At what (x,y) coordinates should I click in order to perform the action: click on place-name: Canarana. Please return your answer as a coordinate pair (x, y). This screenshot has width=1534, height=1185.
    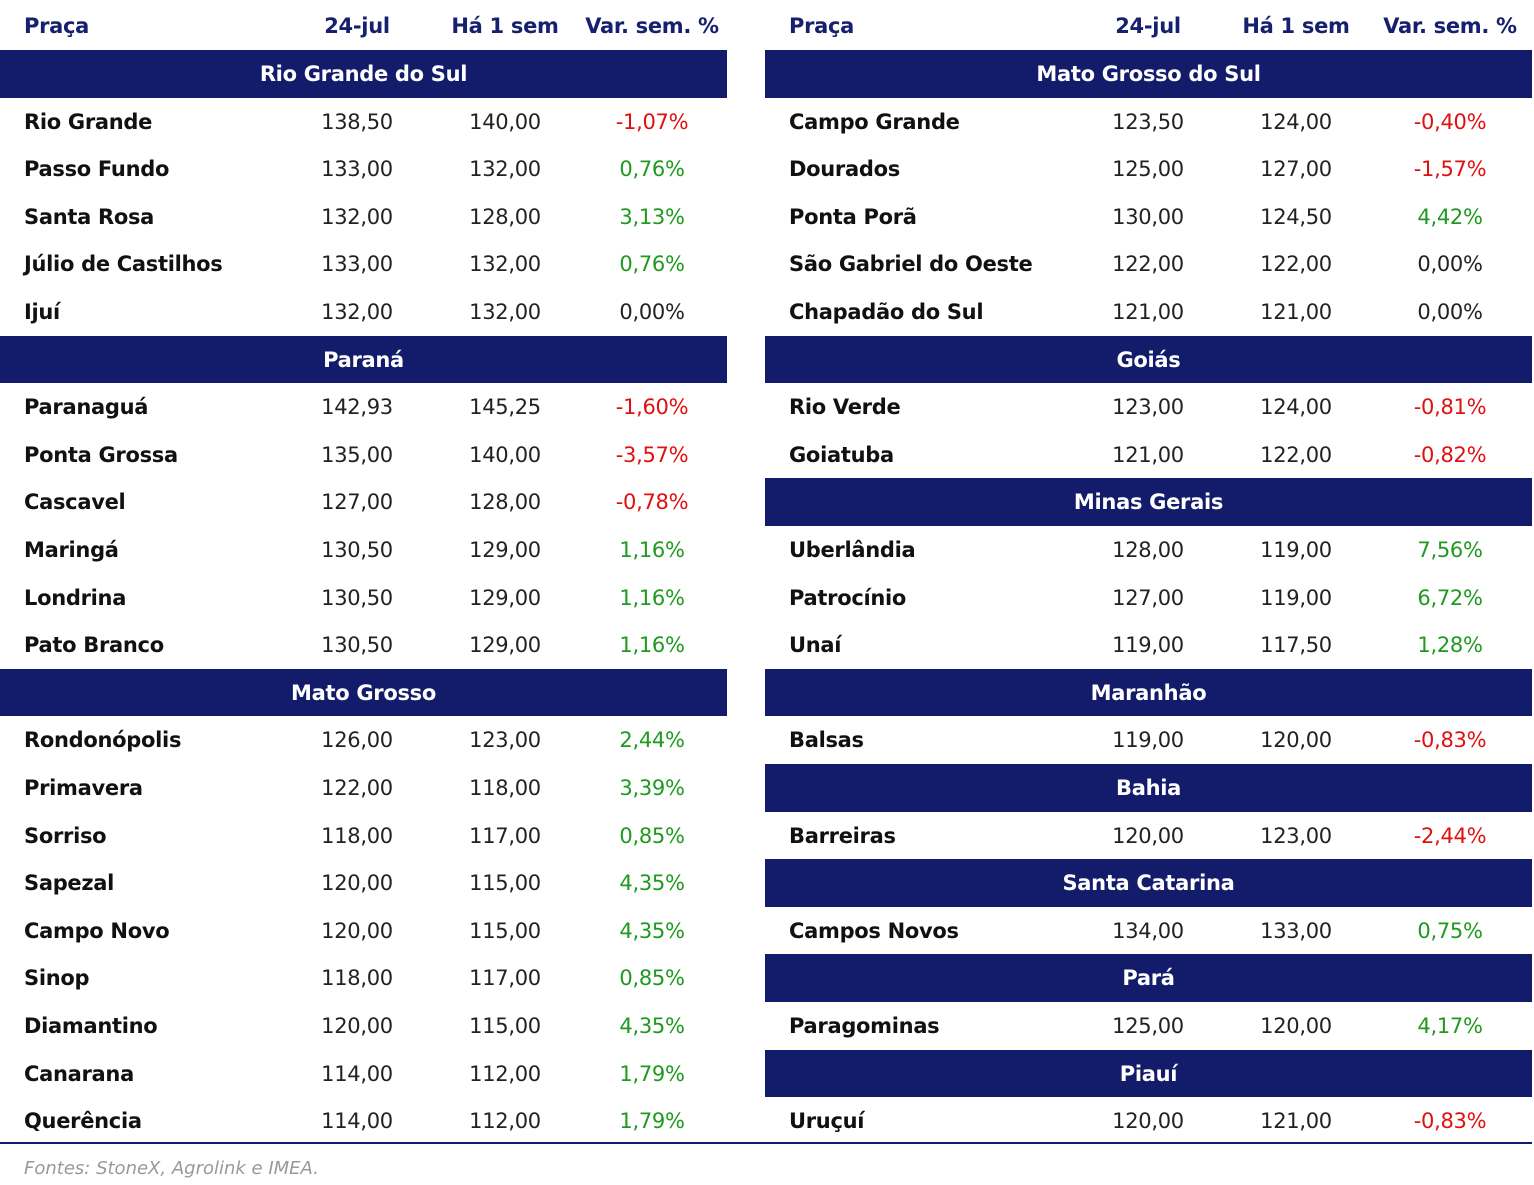
    Looking at the image, I should click on (79, 1073).